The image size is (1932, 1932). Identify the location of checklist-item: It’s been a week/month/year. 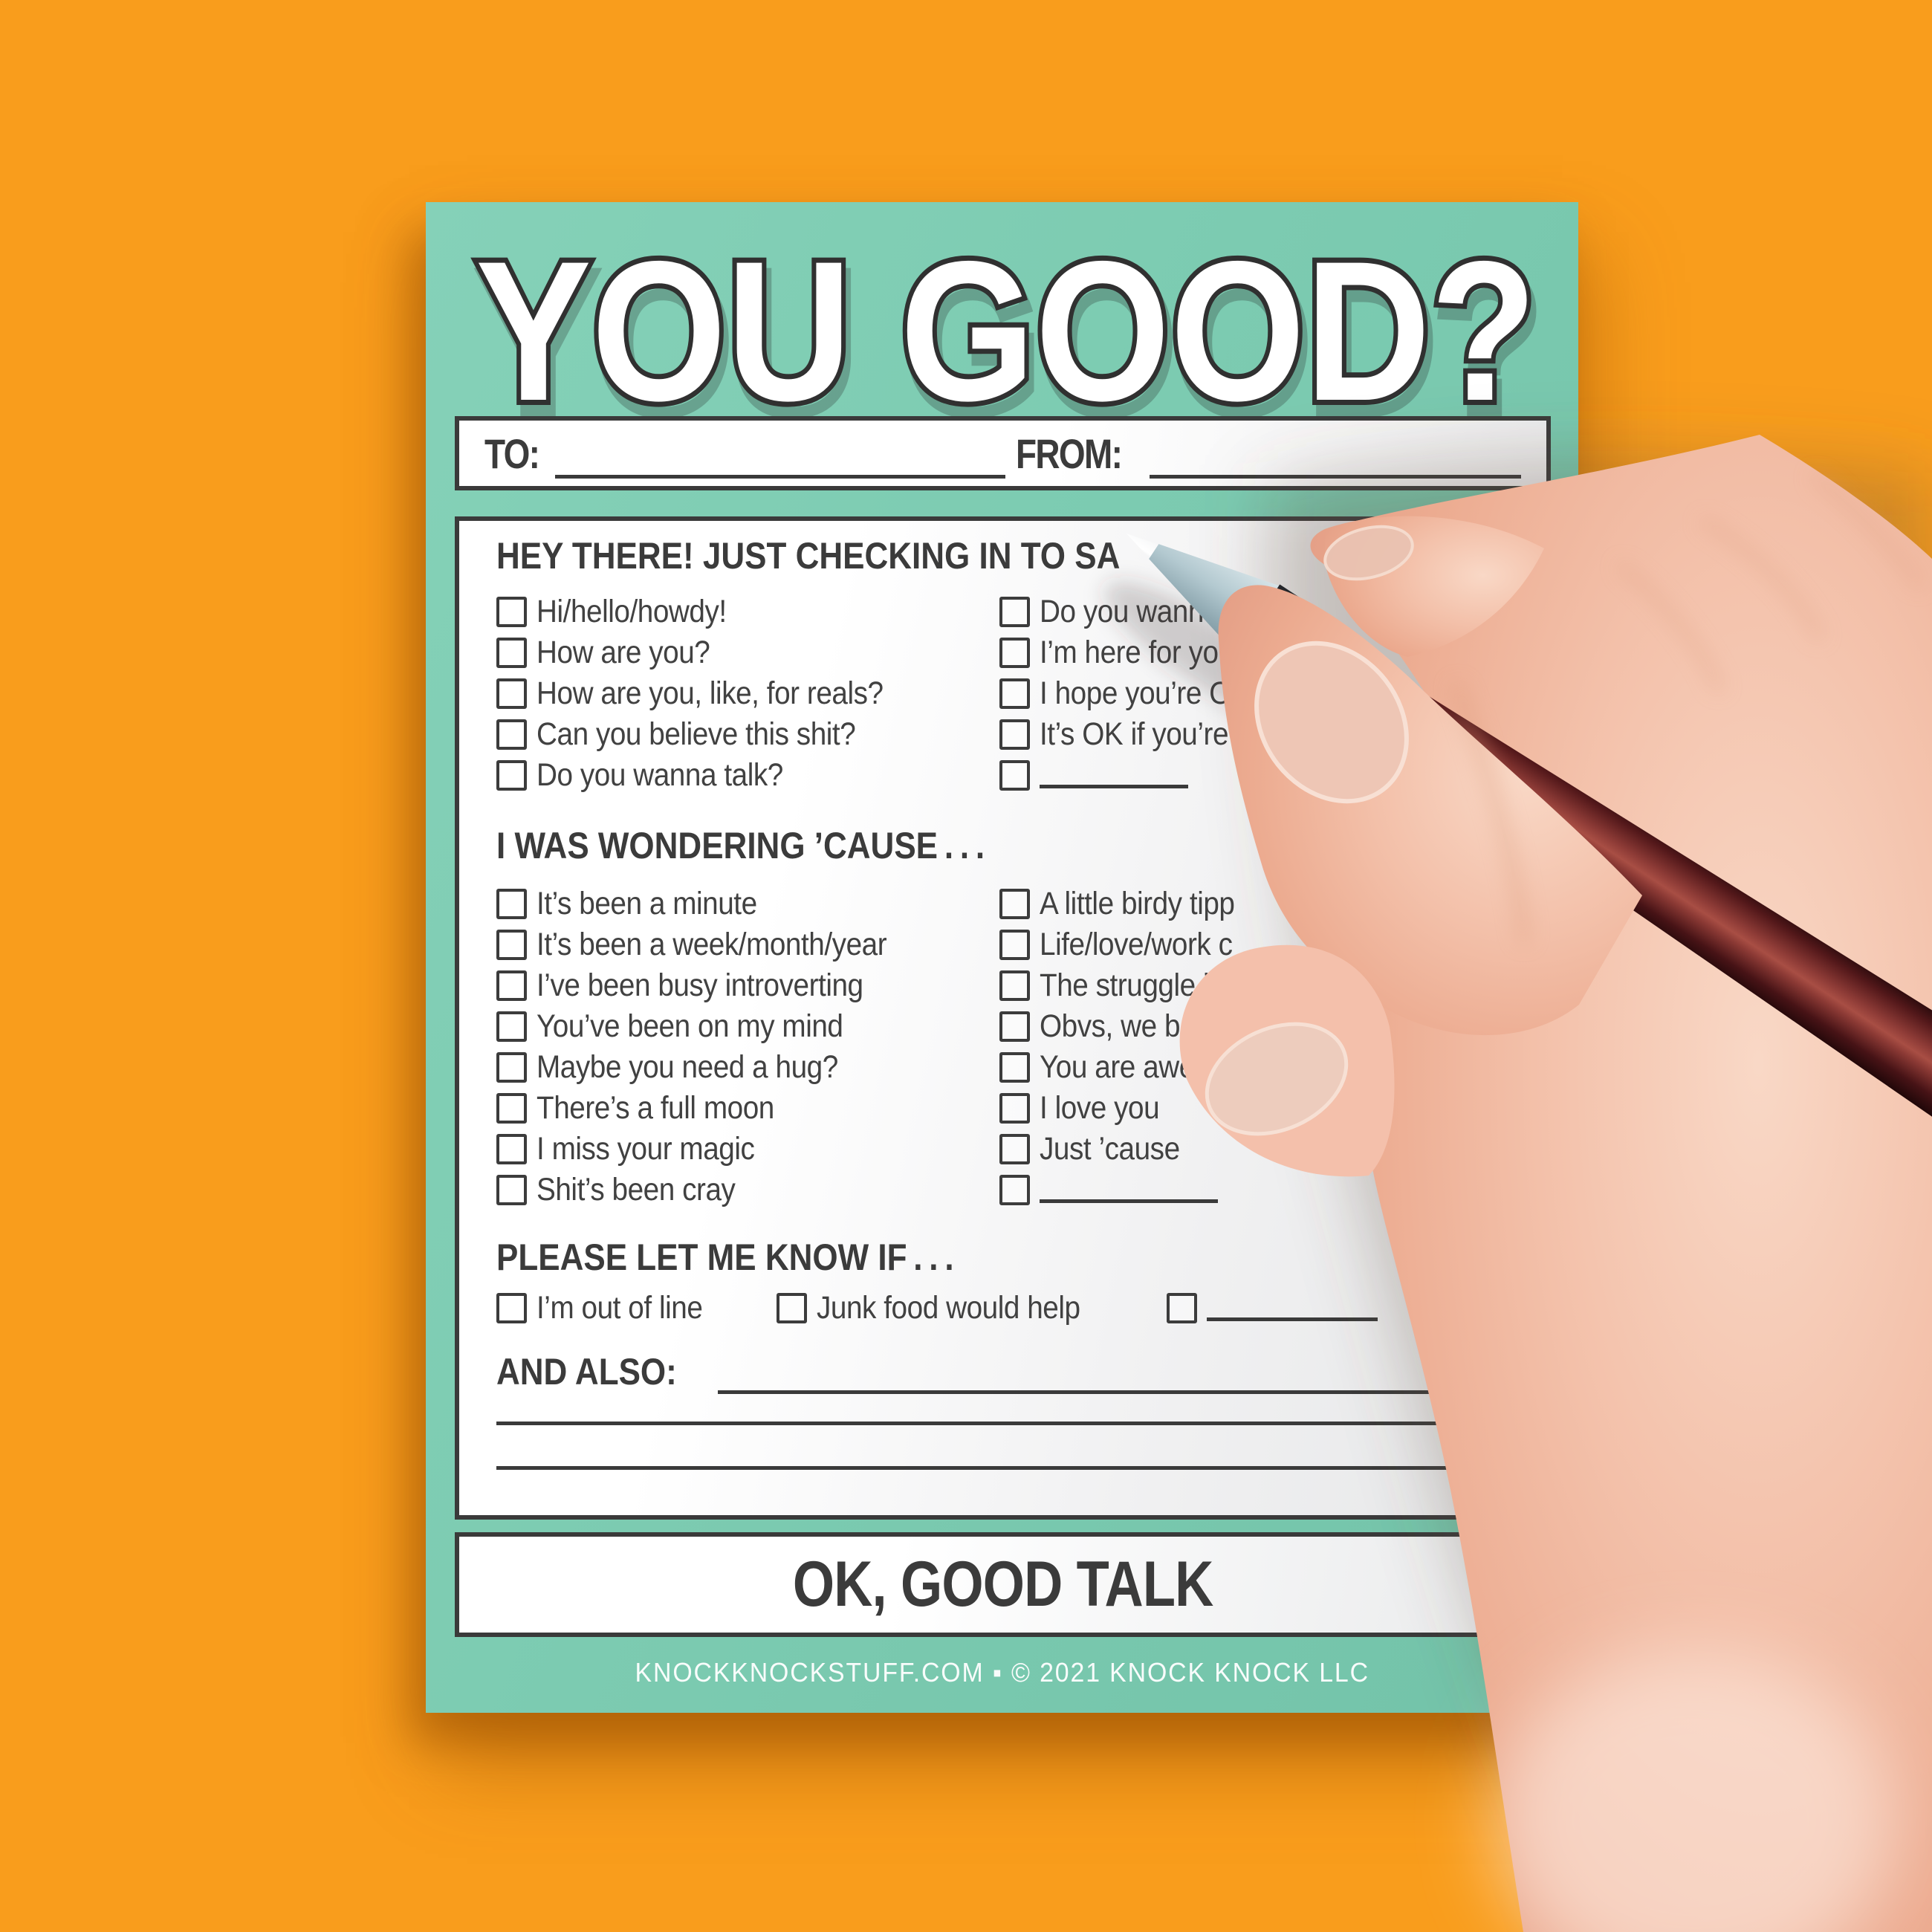
(752, 944).